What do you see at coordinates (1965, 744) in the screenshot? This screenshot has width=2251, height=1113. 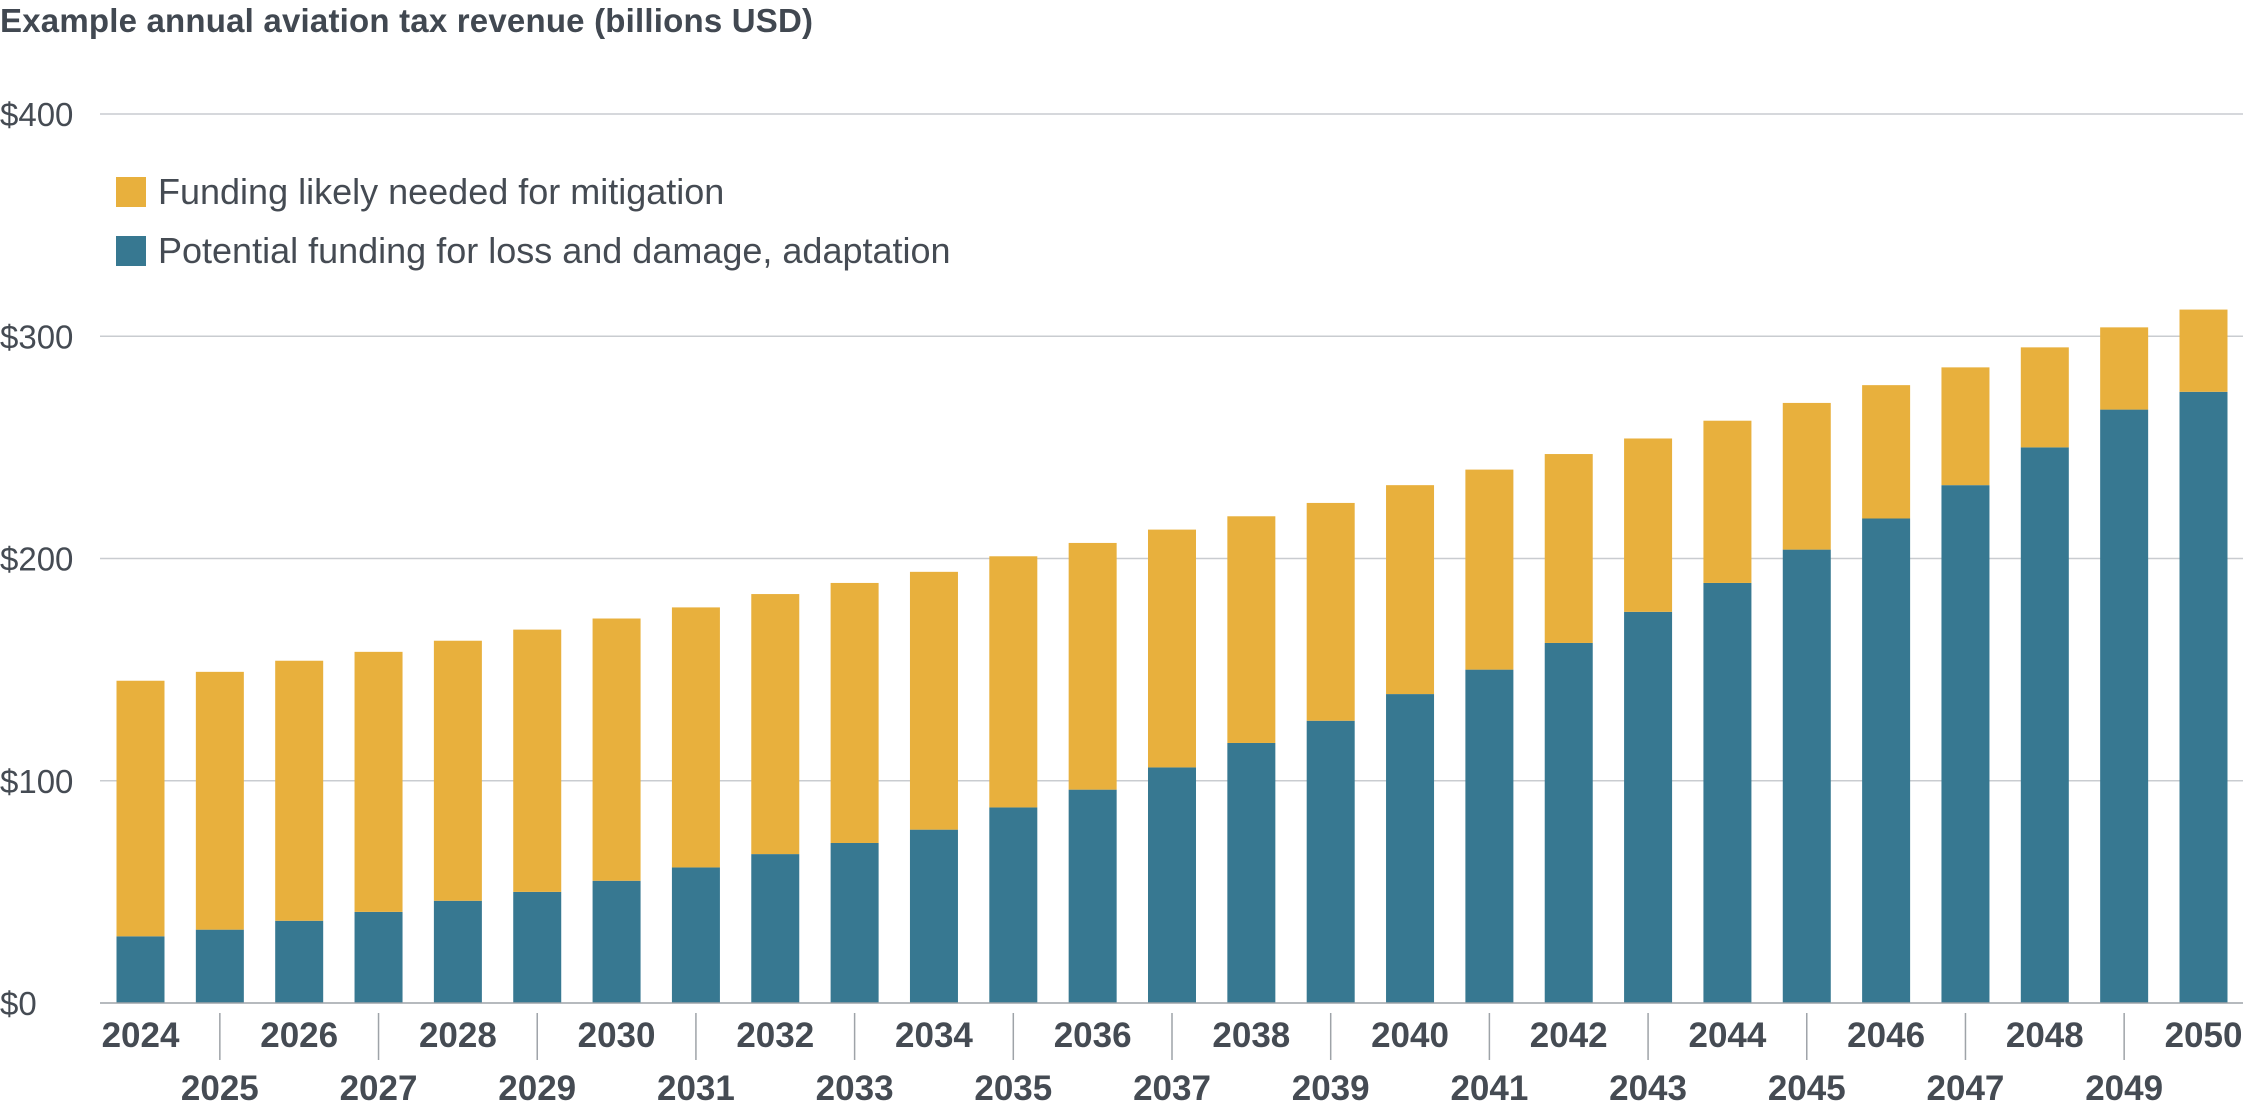 I see `bar-loss-damage-2047` at bounding box center [1965, 744].